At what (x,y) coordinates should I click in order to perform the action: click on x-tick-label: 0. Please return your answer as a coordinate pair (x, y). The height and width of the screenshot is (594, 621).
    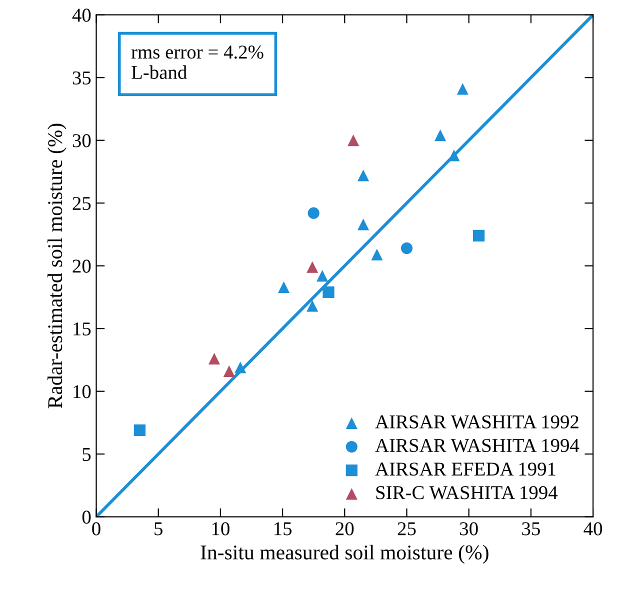
    Looking at the image, I should click on (96, 529).